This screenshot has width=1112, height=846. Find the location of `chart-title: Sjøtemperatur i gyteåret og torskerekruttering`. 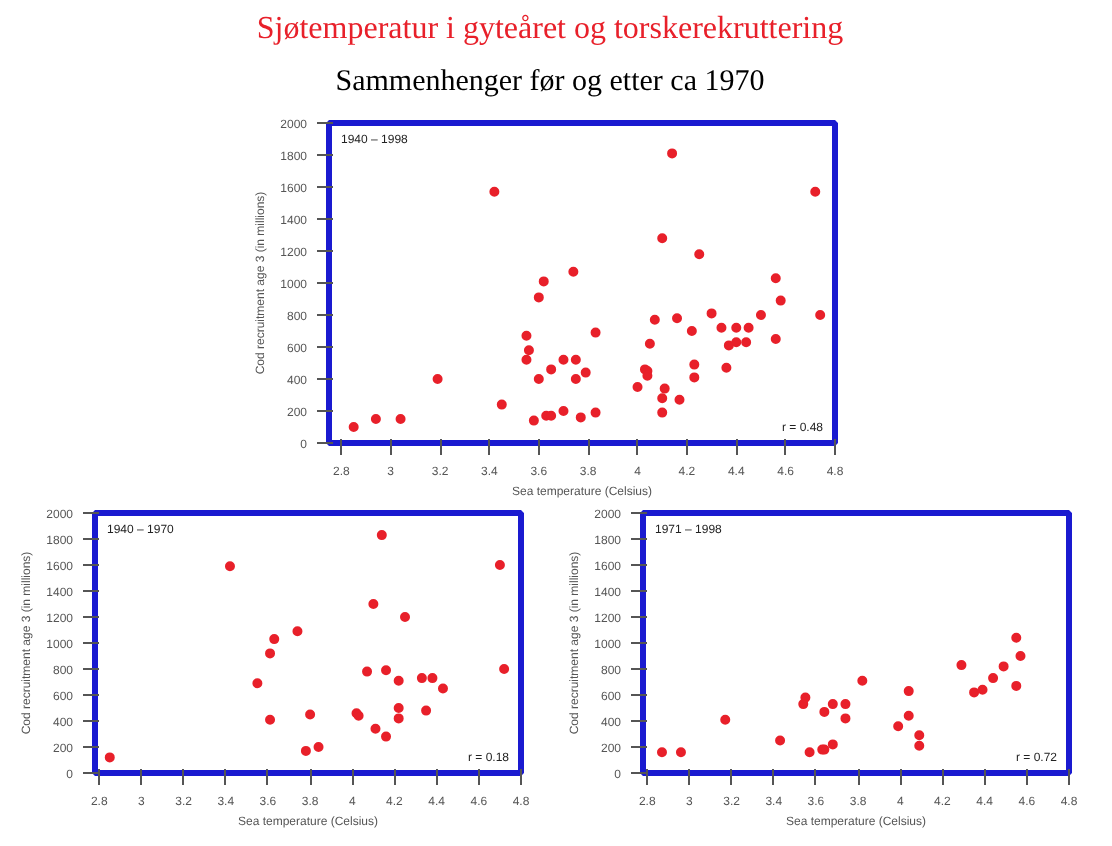

chart-title: Sjøtemperatur i gyteåret og torskerekruttering is located at coordinates (550, 30).